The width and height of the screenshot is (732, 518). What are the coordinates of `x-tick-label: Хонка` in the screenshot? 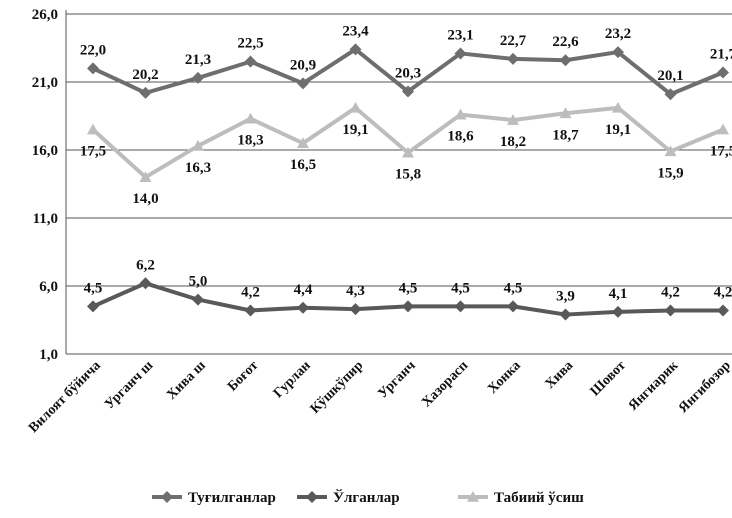 It's located at (504, 377).